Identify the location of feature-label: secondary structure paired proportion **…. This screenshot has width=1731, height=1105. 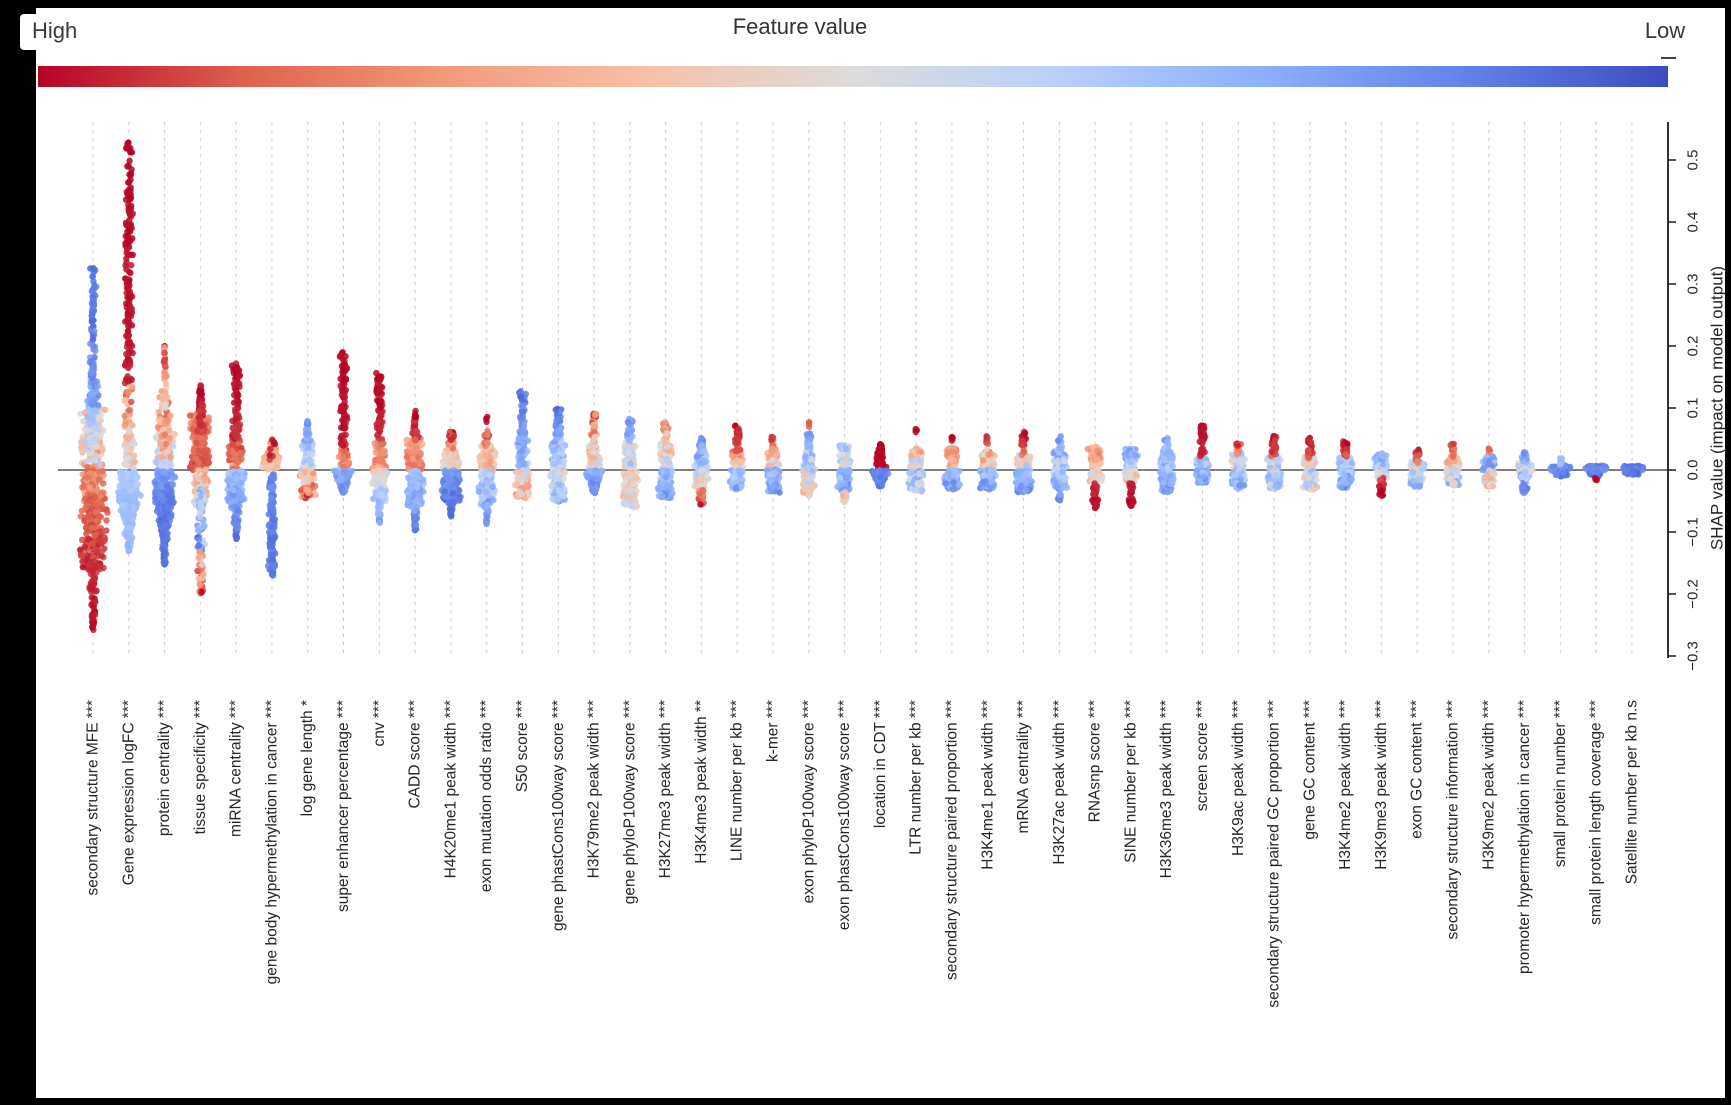
(951, 840).